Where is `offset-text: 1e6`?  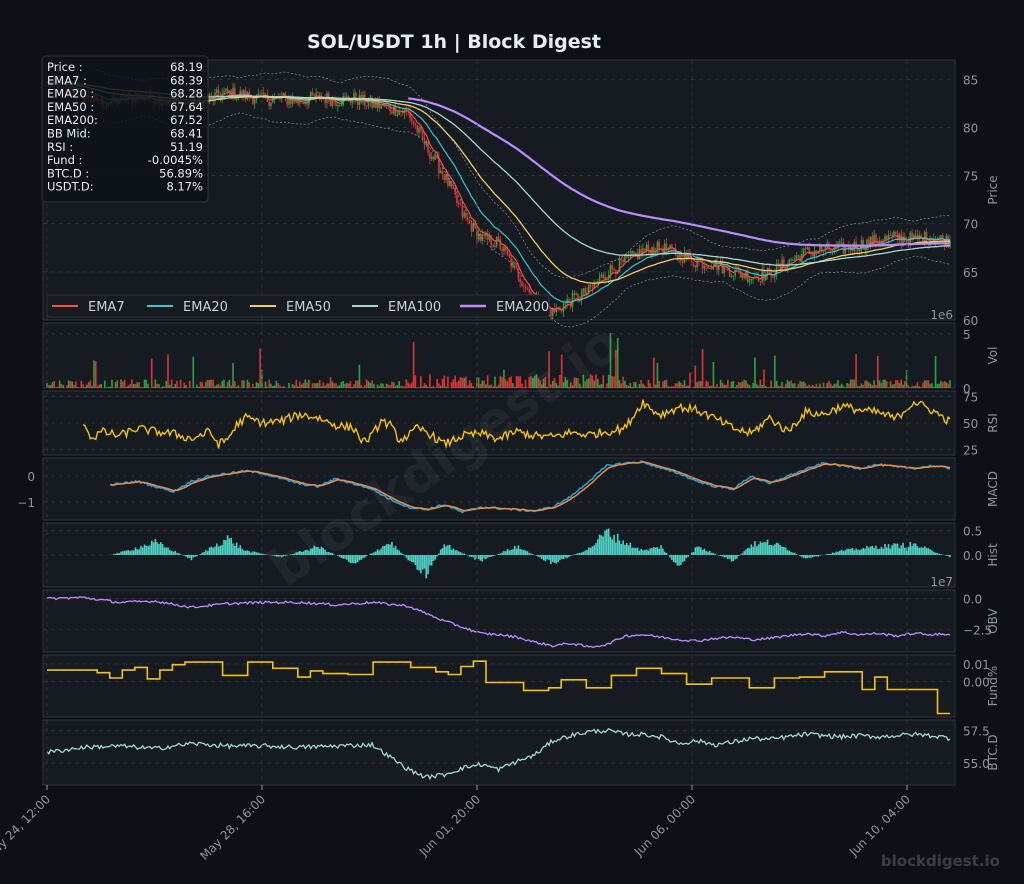 offset-text: 1e6 is located at coordinates (941, 315).